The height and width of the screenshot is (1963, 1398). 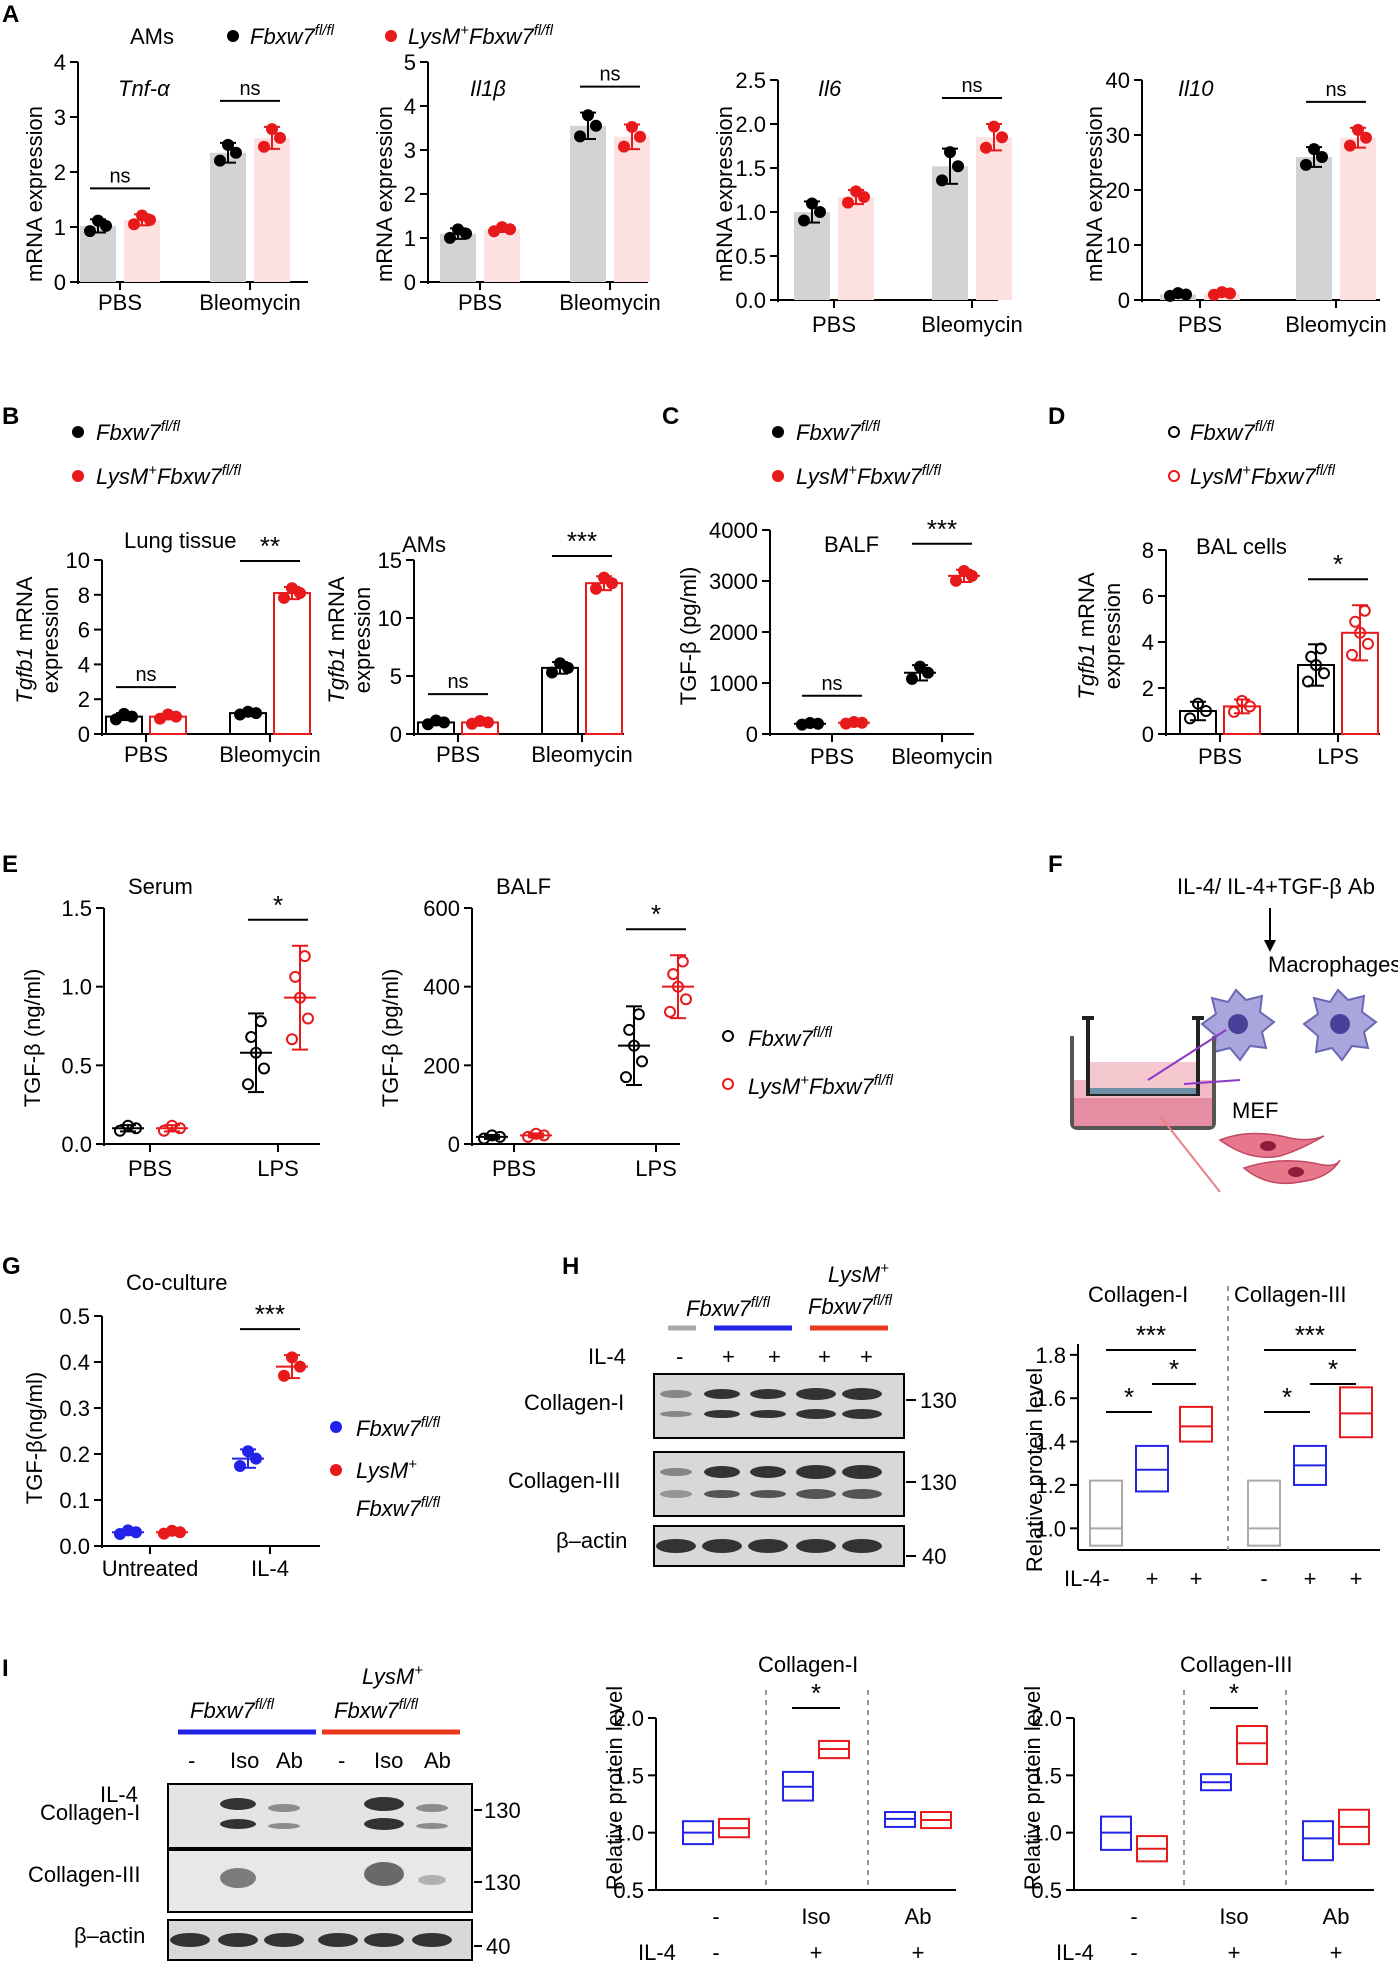 What do you see at coordinates (410, 282) in the screenshot?
I see `chart-a2-y-tick-label: 0` at bounding box center [410, 282].